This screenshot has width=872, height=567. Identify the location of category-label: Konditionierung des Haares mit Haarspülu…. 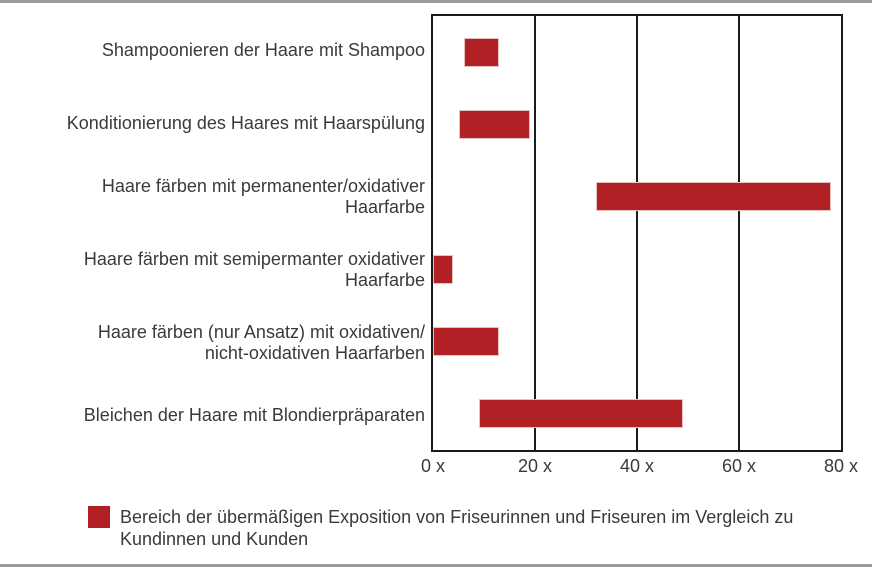
(212, 123).